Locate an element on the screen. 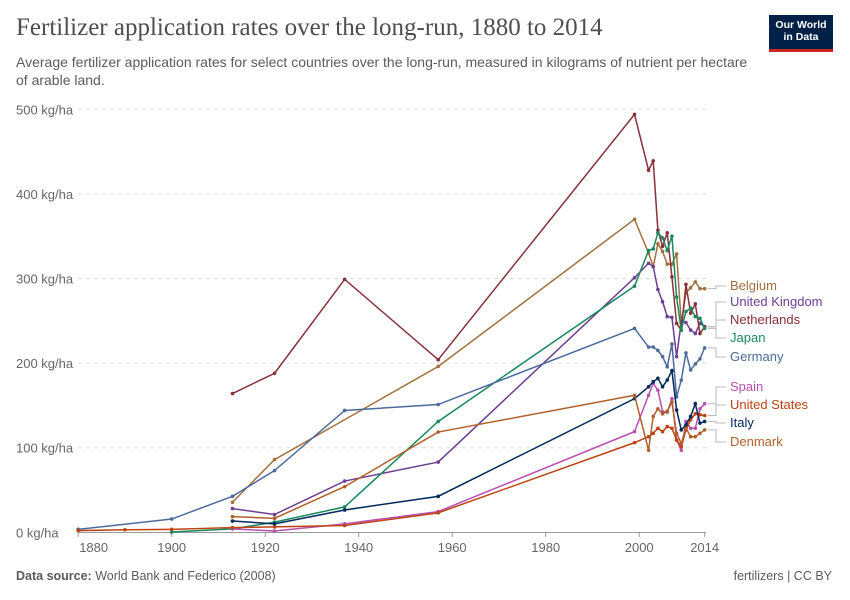 This screenshot has width=850, height=600. series-label: Denmark is located at coordinates (756, 441).